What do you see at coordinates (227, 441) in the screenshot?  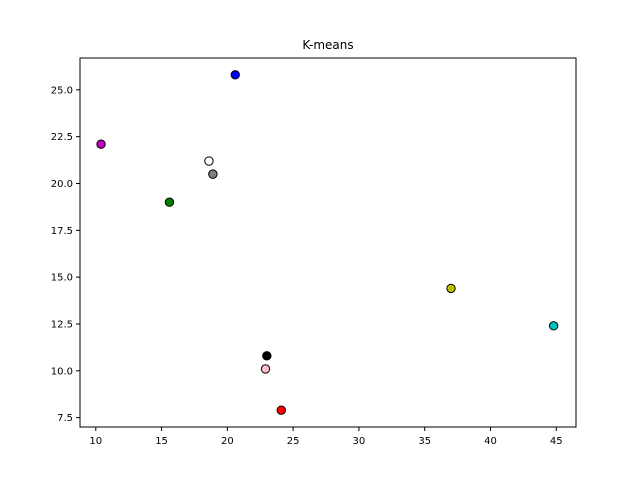 I see `x-tick-label: 20` at bounding box center [227, 441].